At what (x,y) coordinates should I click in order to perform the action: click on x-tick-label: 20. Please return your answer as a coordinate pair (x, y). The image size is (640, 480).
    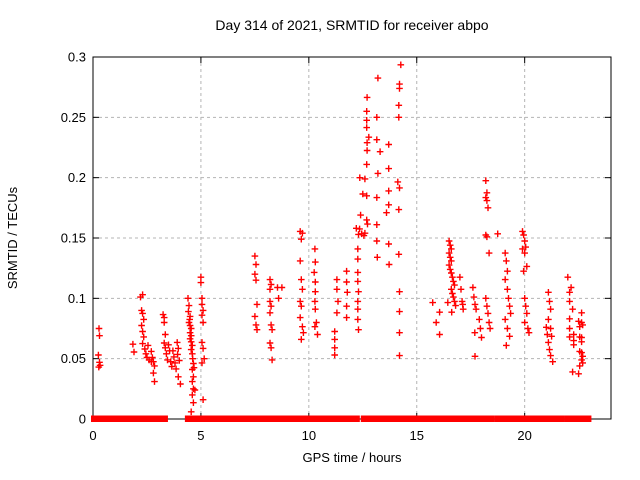
    Looking at the image, I should click on (524, 435).